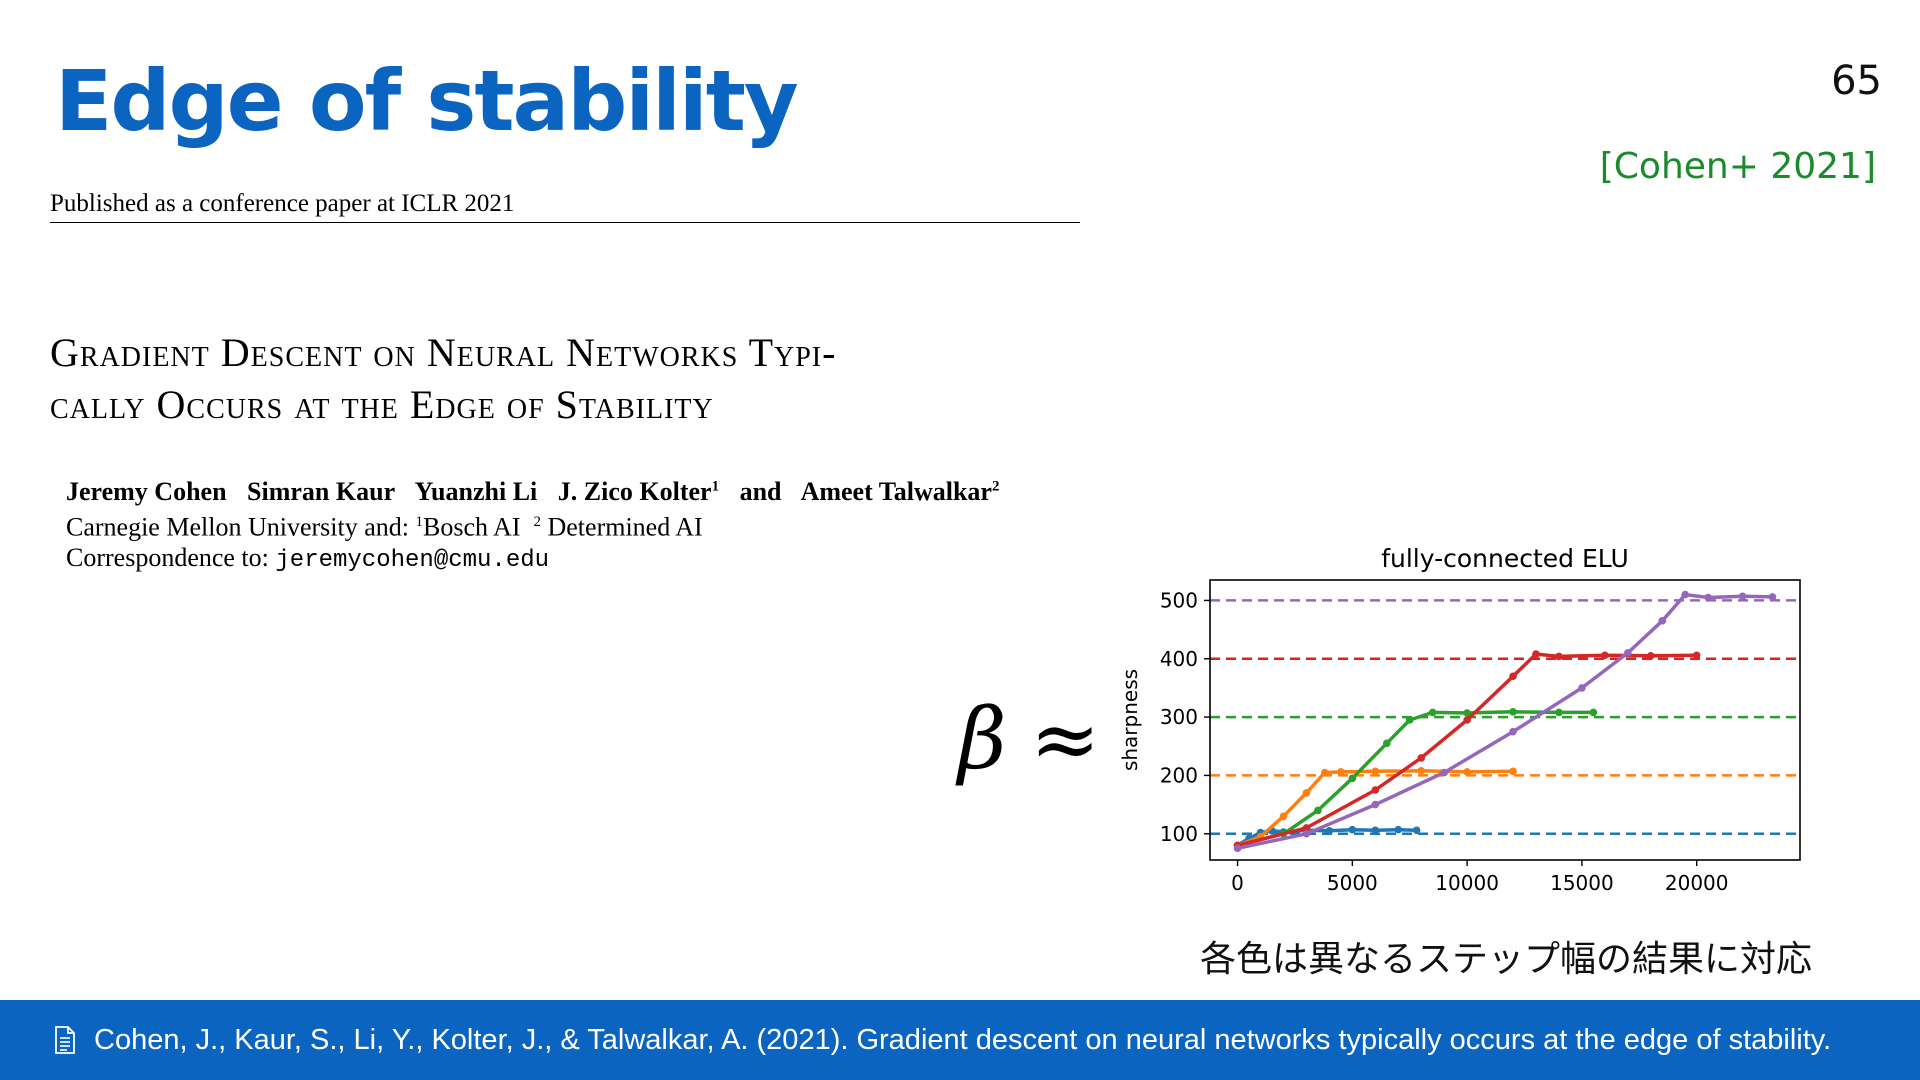  What do you see at coordinates (1130, 720) in the screenshot?
I see `y-axis-label: sharpness` at bounding box center [1130, 720].